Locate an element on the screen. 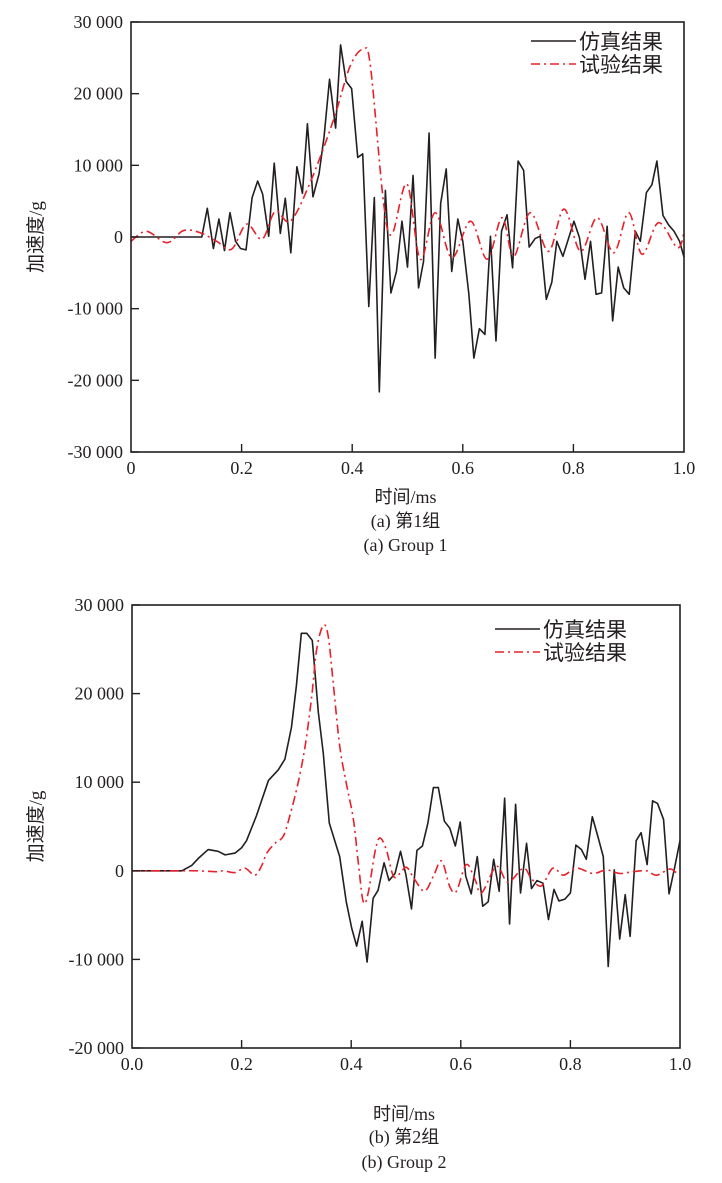 The width and height of the screenshot is (722, 1183). y-tick-label: -30 000 is located at coordinates (96, 452).